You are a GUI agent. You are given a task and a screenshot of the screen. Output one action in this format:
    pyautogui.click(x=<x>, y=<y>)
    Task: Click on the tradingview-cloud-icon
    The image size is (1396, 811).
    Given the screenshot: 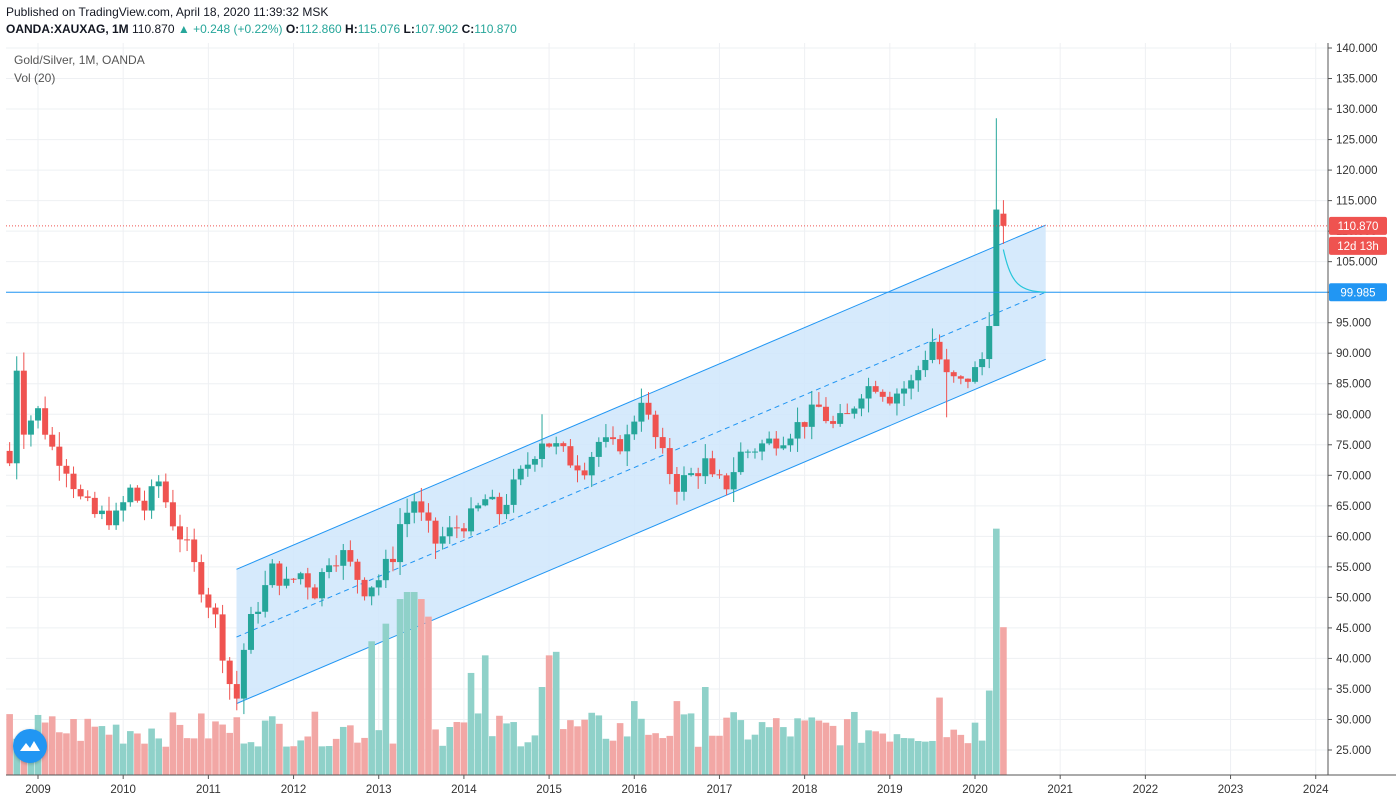 What is the action you would take?
    pyautogui.click(x=30, y=746)
    